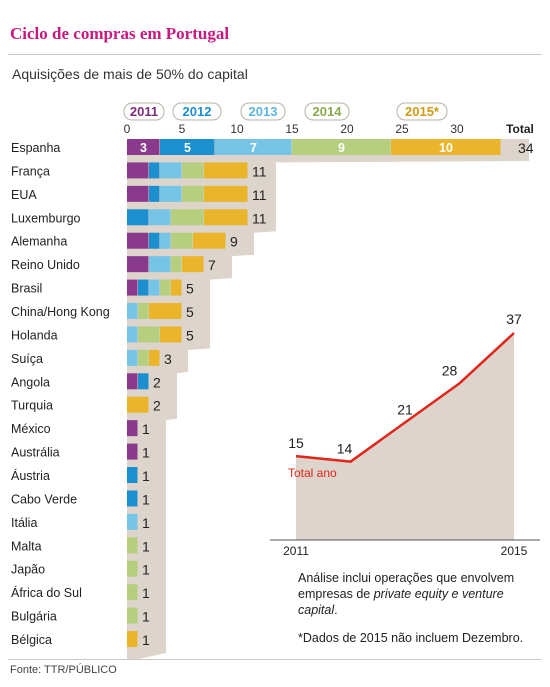 This screenshot has height=687, width=550. What do you see at coordinates (457, 129) in the screenshot?
I see `x-tick-label: 30` at bounding box center [457, 129].